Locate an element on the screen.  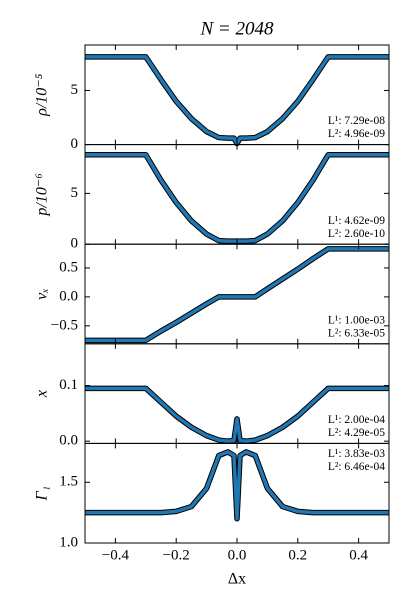
y-tick-label: 1.5 is located at coordinates (68, 482).